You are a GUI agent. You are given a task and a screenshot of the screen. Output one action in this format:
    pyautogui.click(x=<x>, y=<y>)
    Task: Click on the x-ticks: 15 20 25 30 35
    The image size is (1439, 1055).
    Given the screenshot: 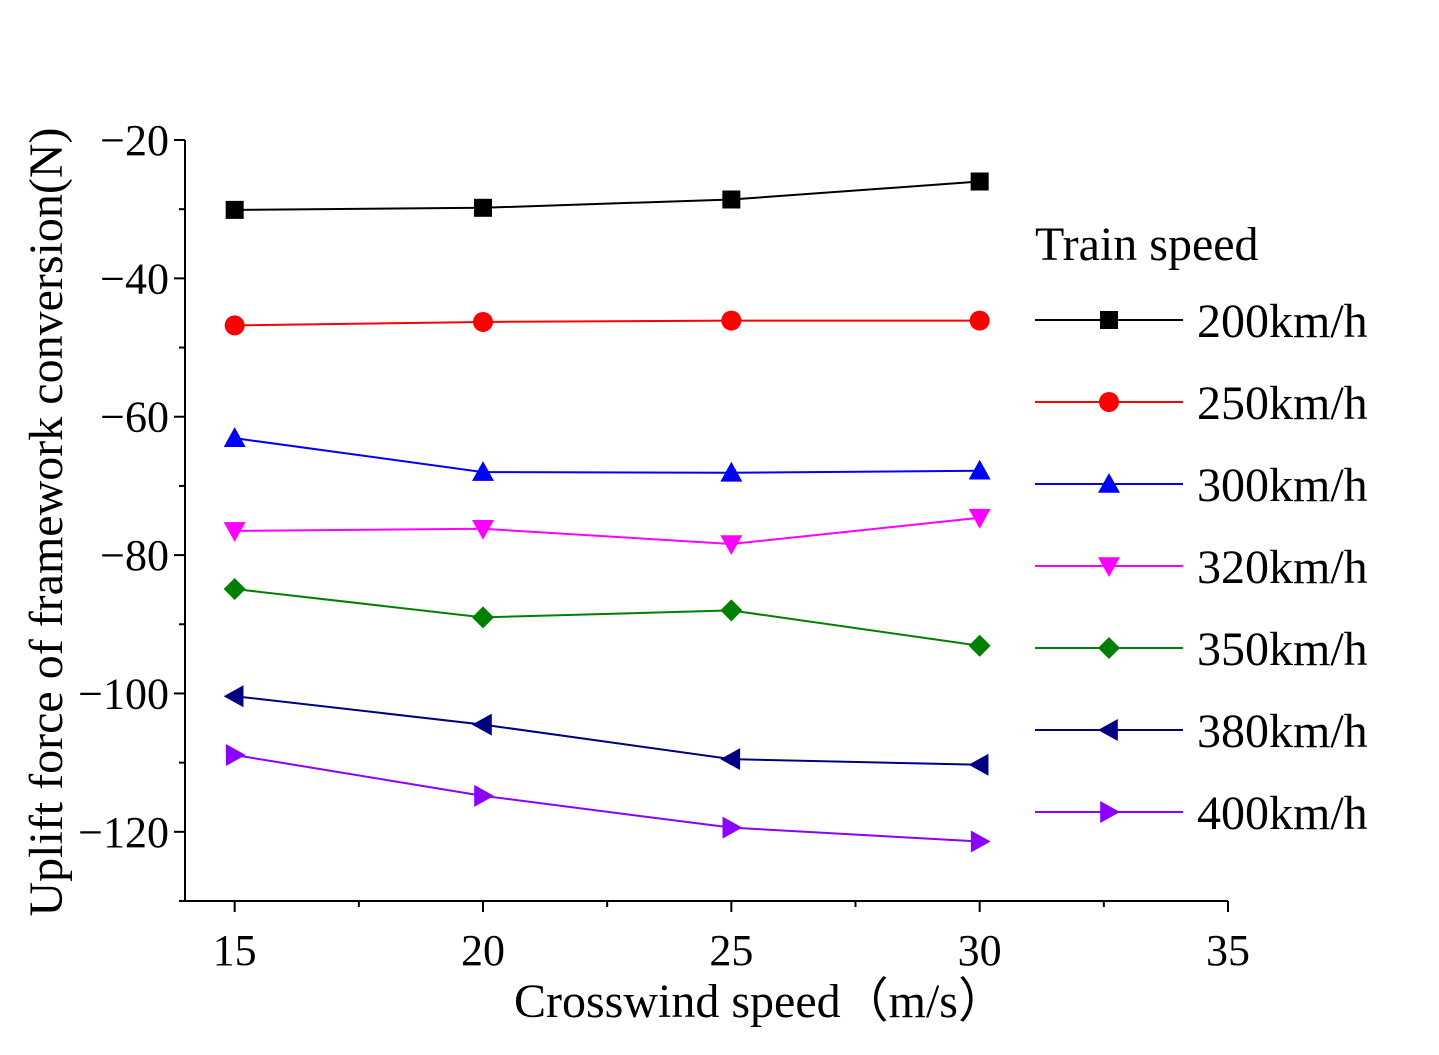 What is the action you would take?
    pyautogui.click(x=731, y=938)
    